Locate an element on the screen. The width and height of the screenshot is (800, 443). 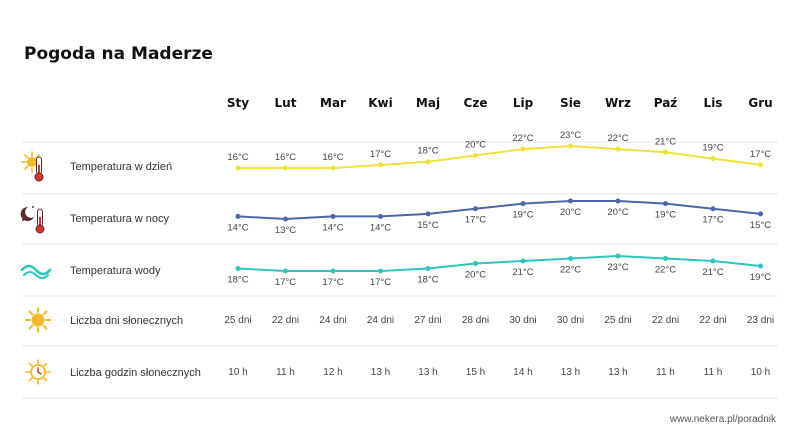
table-cell: 10 h is located at coordinates (237, 372).